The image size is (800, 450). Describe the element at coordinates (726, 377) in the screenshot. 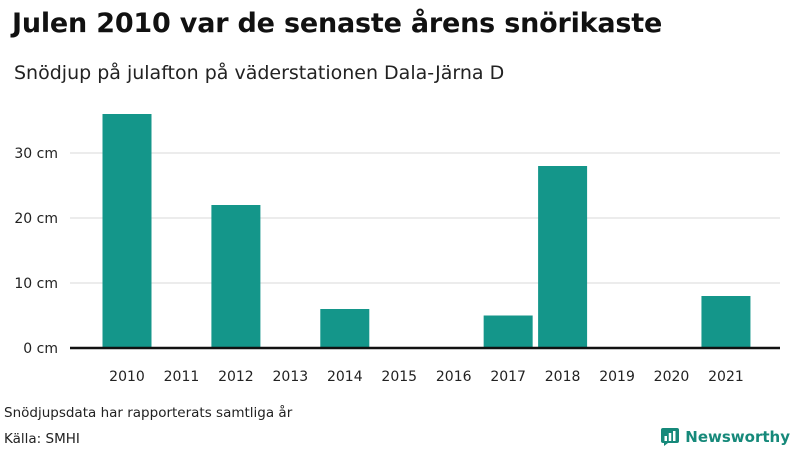

I see `x-tick-label: 2021` at that location.